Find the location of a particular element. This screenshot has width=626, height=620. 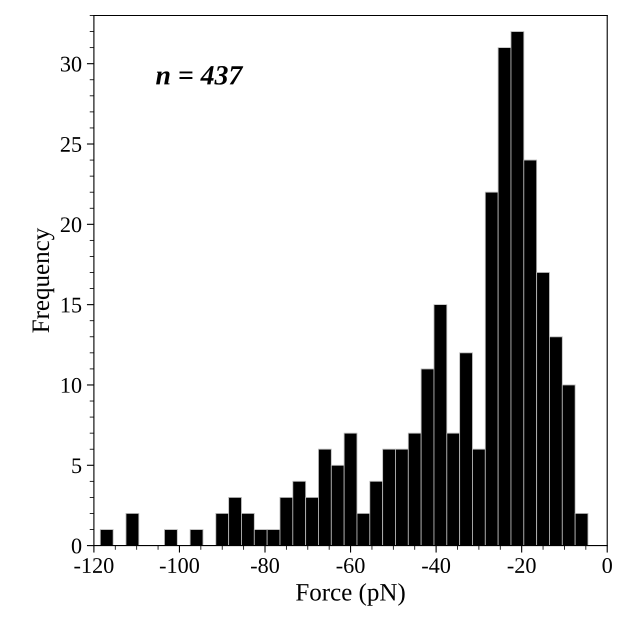

y-tick-label: 10 is located at coordinates (72, 385).